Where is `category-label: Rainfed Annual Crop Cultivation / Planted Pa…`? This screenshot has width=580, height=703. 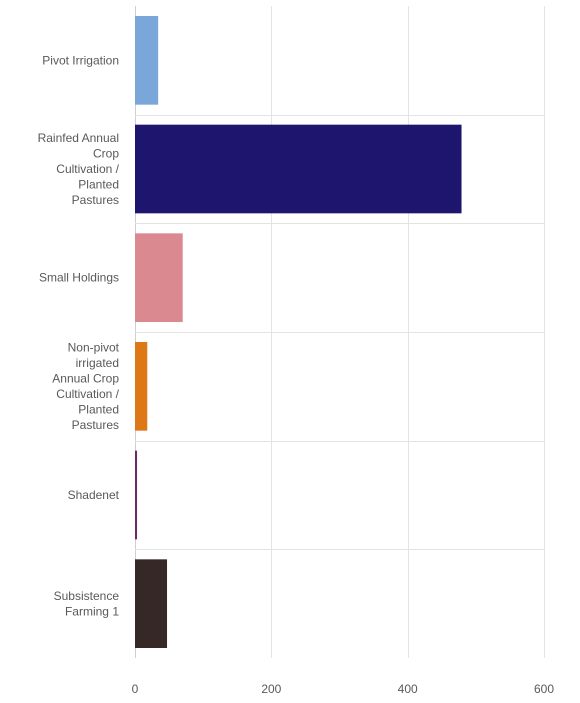 category-label: Rainfed Annual Crop Cultivation / Planted Pa… is located at coordinates (79, 169).